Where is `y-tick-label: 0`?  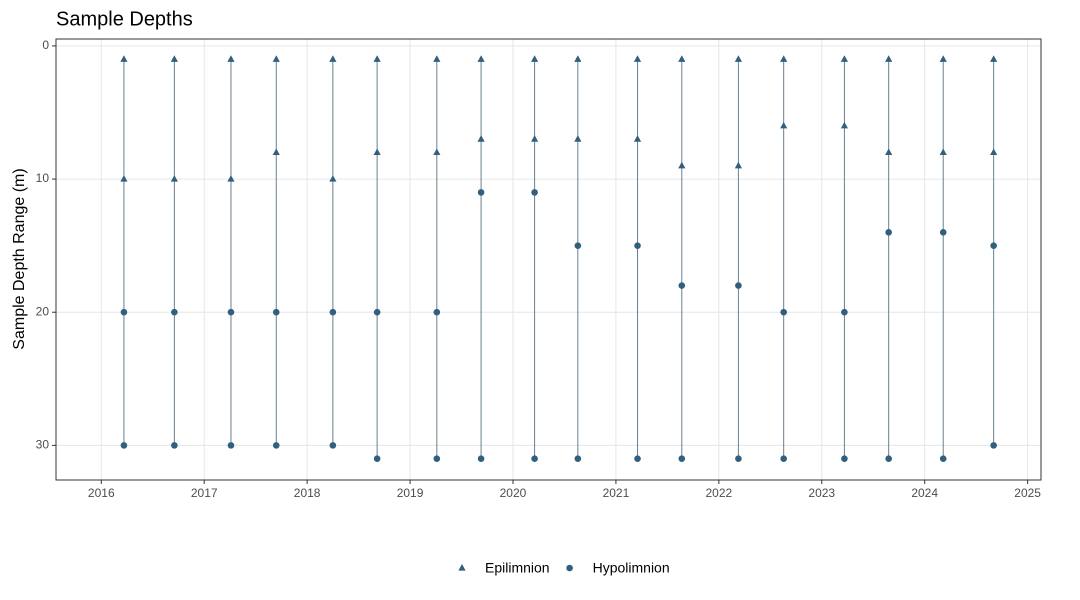 y-tick-label: 0 is located at coordinates (45, 45).